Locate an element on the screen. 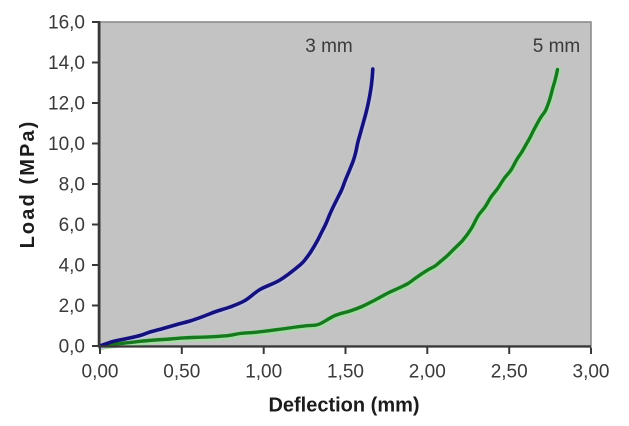 This screenshot has height=426, width=629. svg-text: 16,0 is located at coordinates (66, 23).